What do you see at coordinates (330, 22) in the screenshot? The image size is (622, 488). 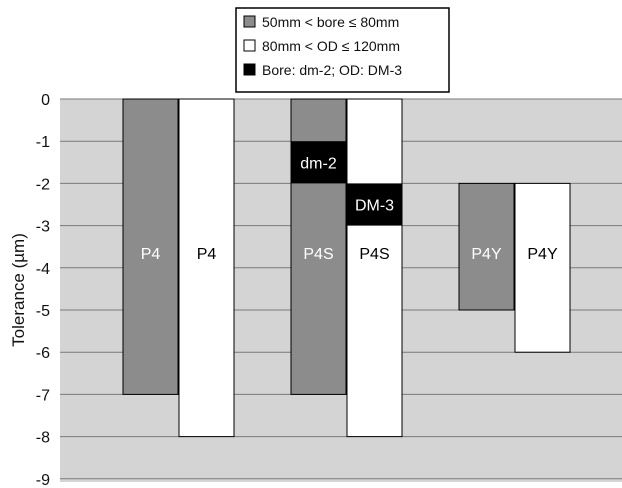 I see `legend-label: 50mm < bore ≤ 80mm` at bounding box center [330, 22].